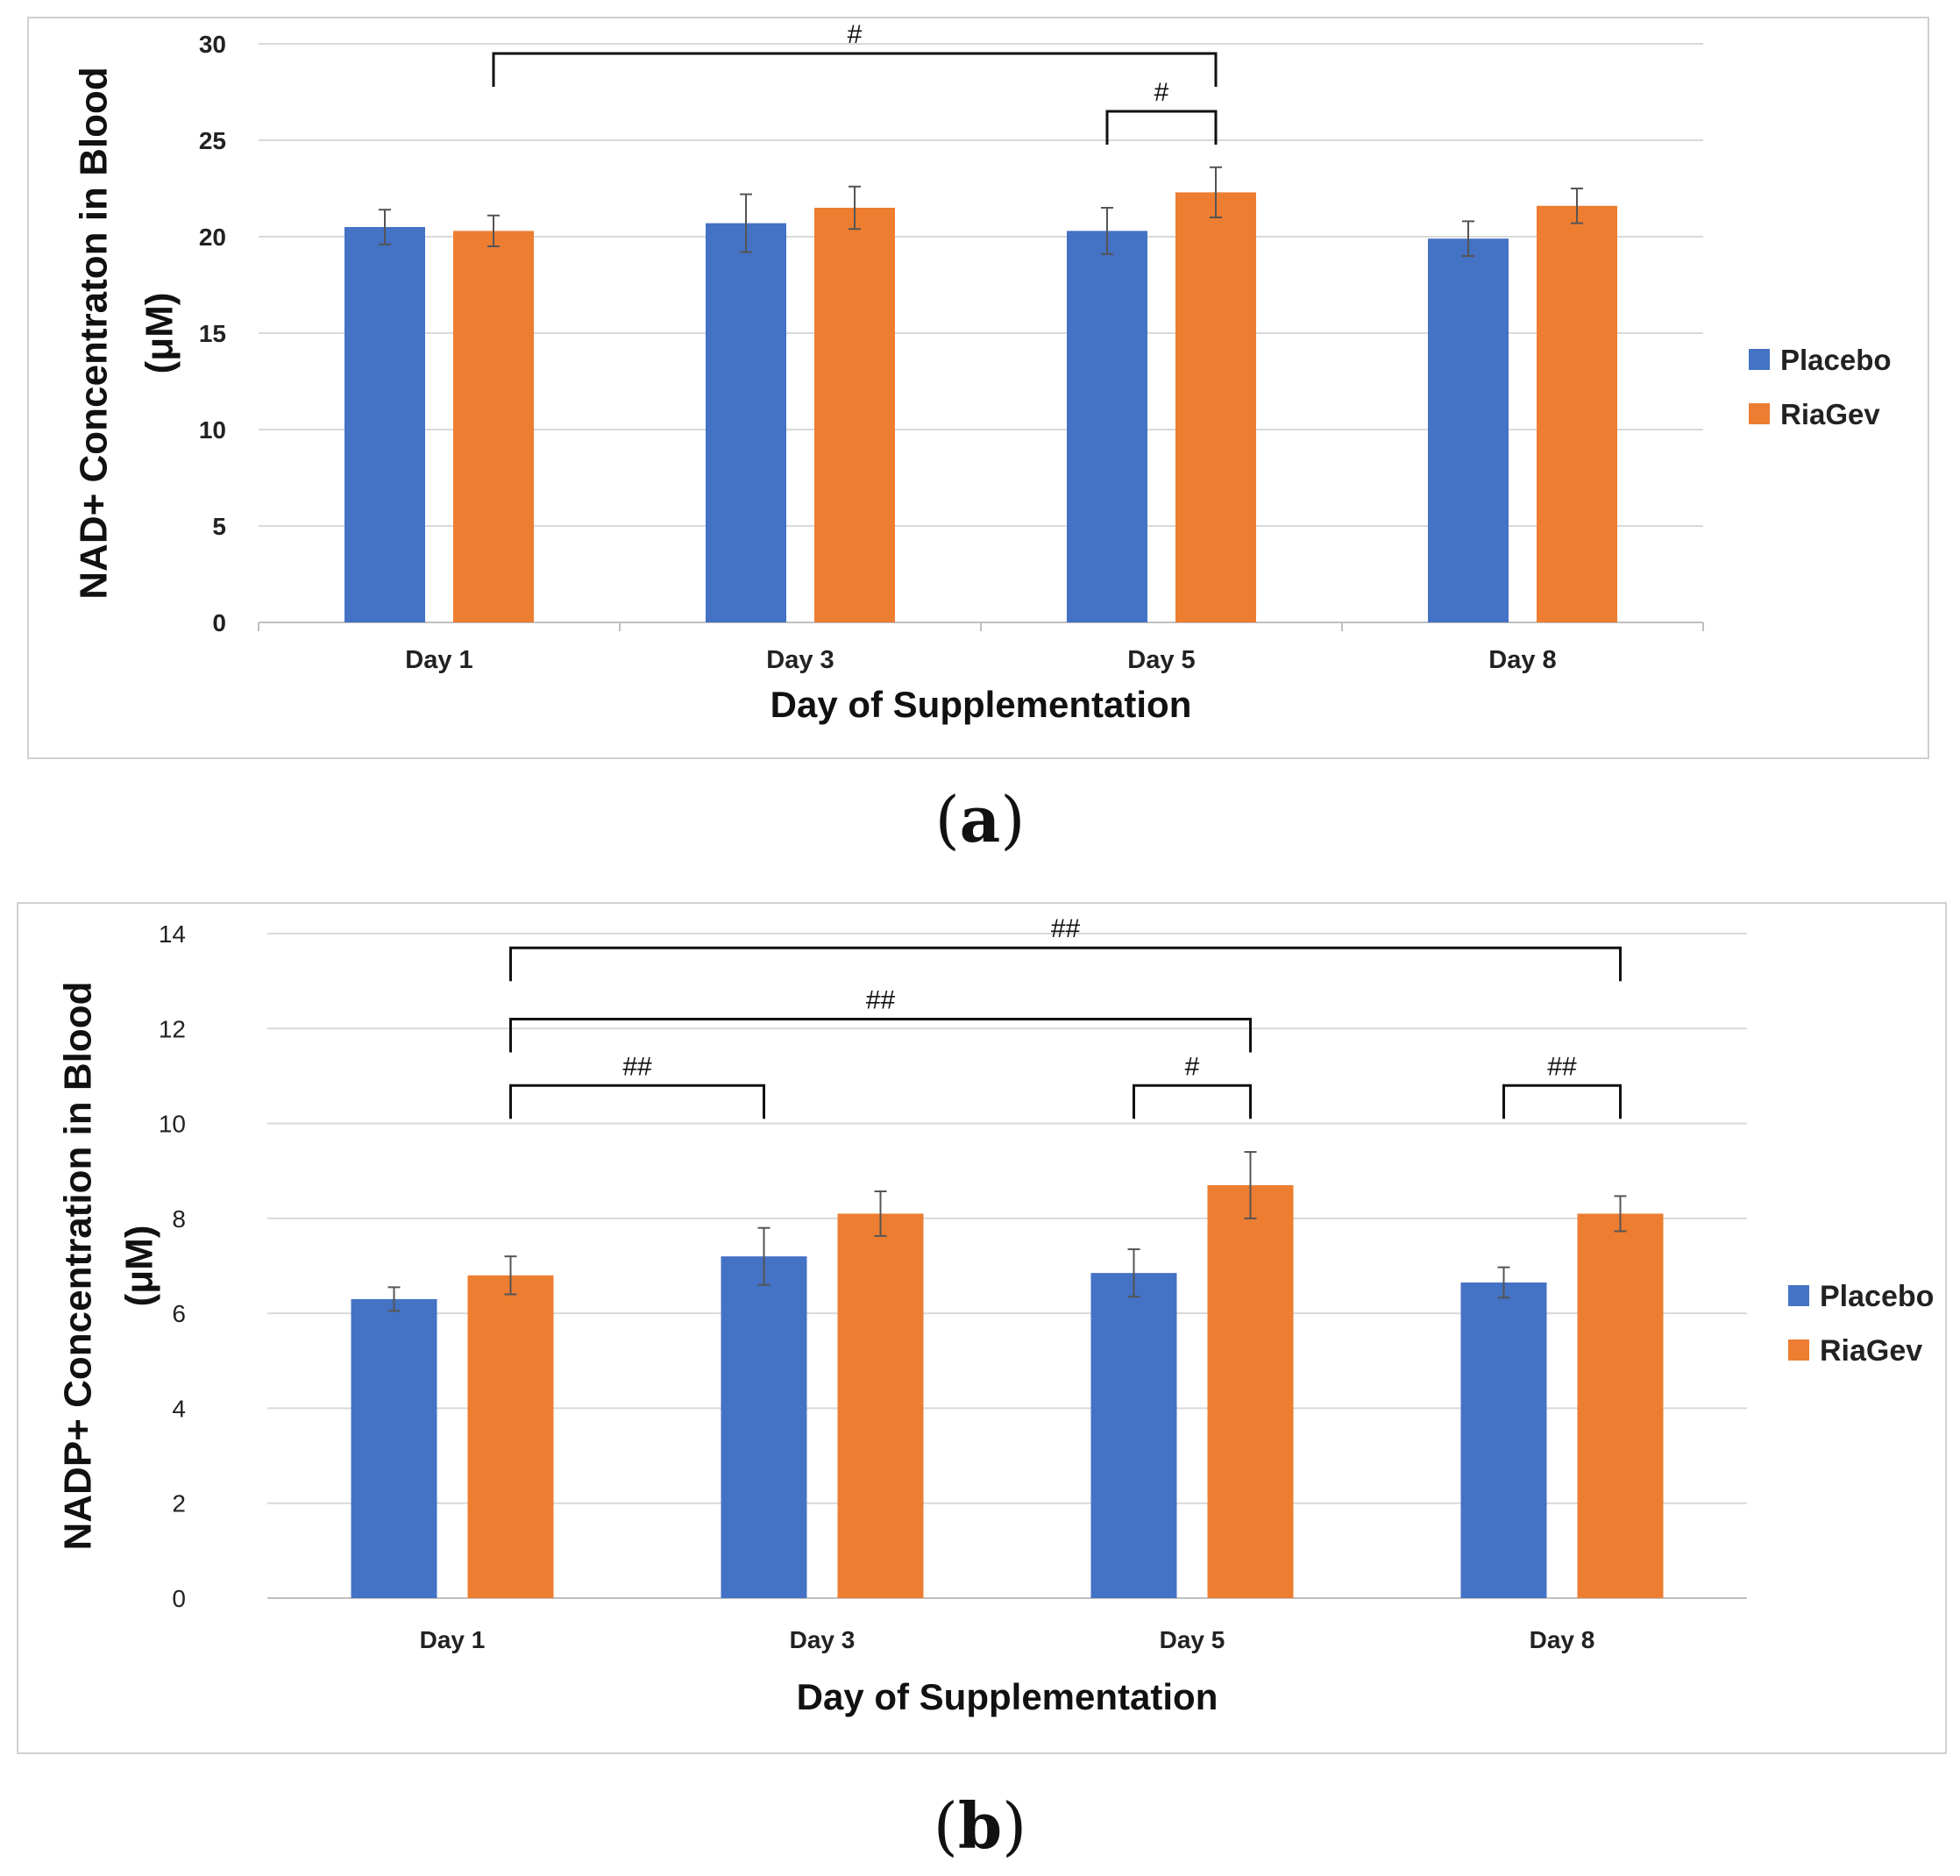  Describe the element at coordinates (94, 333) in the screenshot. I see `y-axis-title: NAD+ Concentraton in Blood` at that location.